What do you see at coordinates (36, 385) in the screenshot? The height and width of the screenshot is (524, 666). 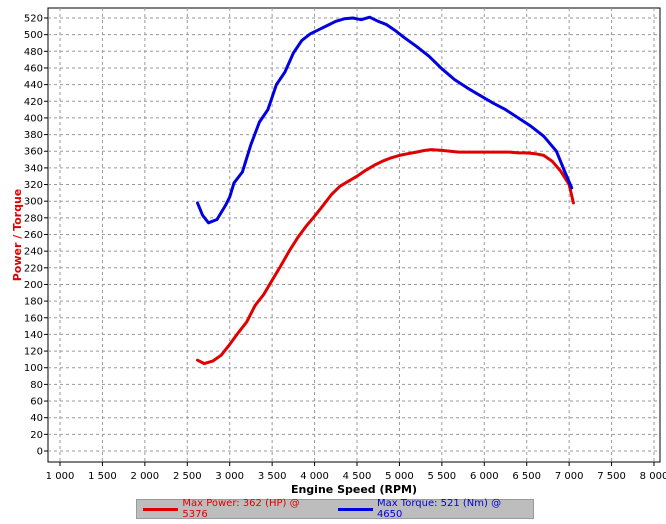 I see `y-tick-label: 80` at bounding box center [36, 385].